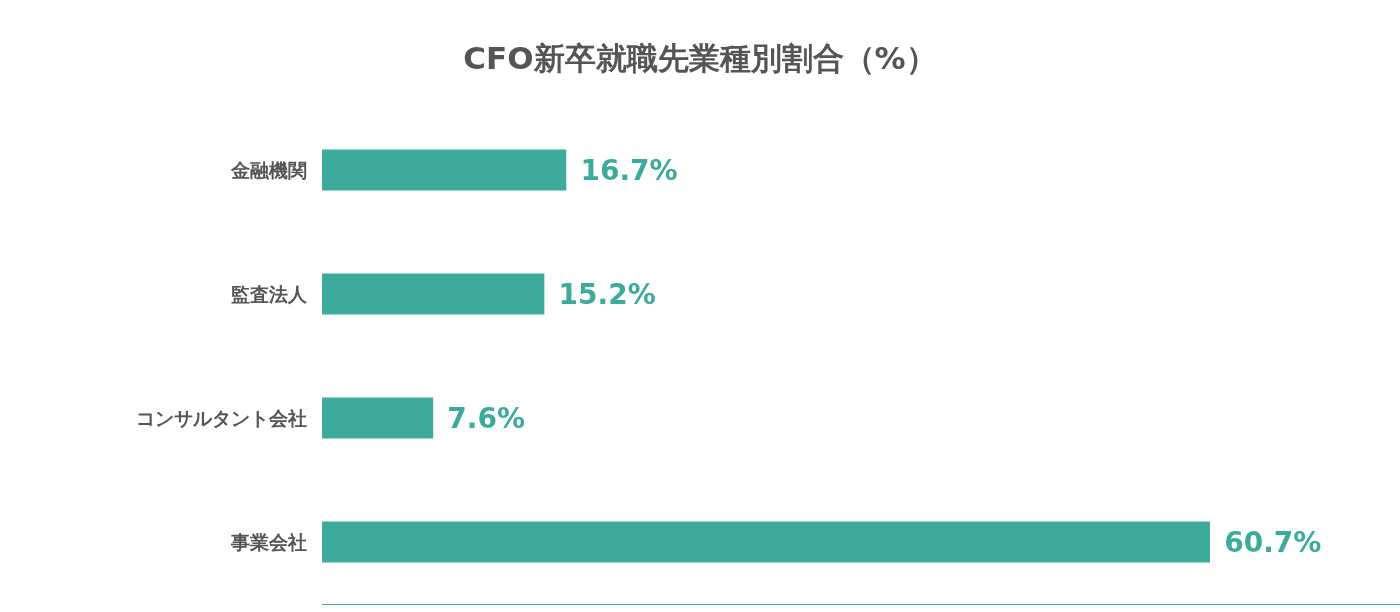 The height and width of the screenshot is (612, 1400). Describe the element at coordinates (268, 541) in the screenshot. I see `y-tick-label: 事業会社` at that location.